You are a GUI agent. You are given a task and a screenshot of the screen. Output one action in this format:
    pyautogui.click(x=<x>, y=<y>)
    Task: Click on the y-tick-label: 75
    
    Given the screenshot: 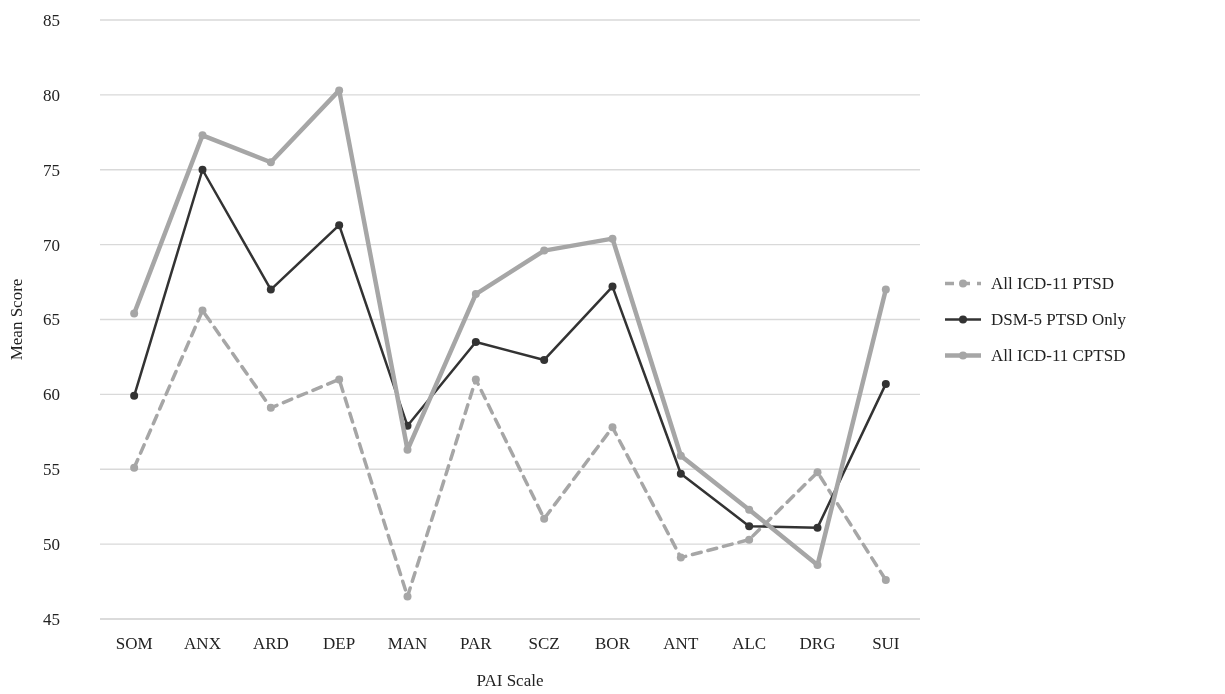 What is the action you would take?
    pyautogui.click(x=51, y=170)
    